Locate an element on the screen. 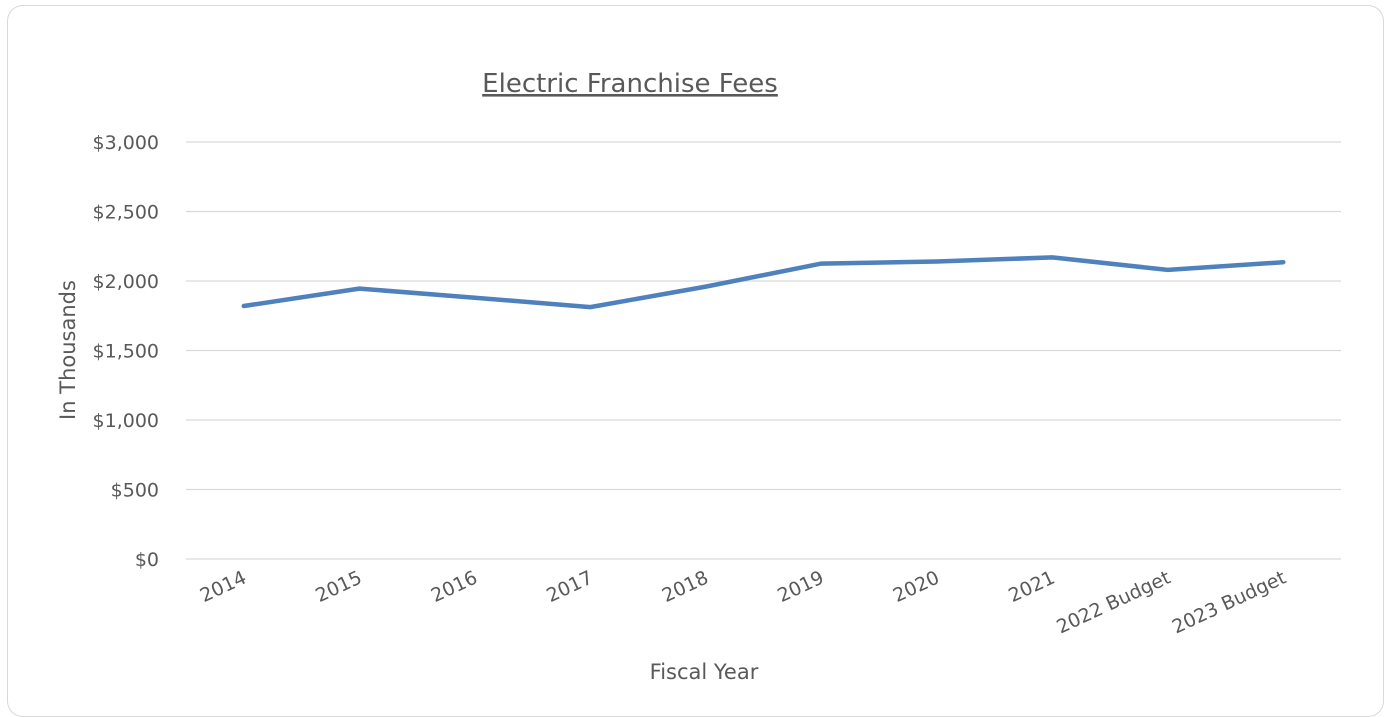 The image size is (1390, 717). x-tick-label: 2015 is located at coordinates (338, 587).